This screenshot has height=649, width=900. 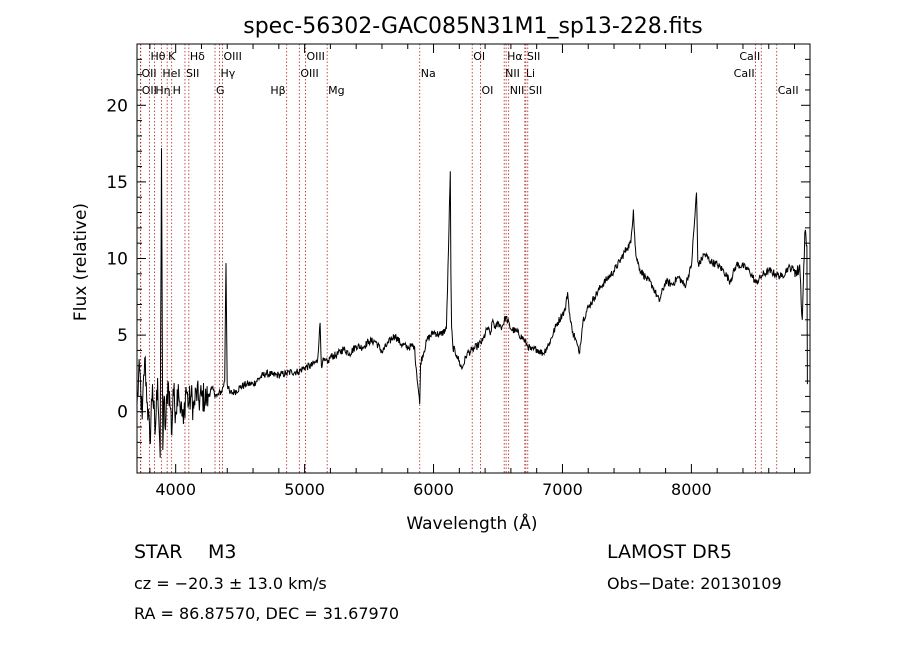 I want to click on line-marker-label-11: SII, so click(x=192, y=73).